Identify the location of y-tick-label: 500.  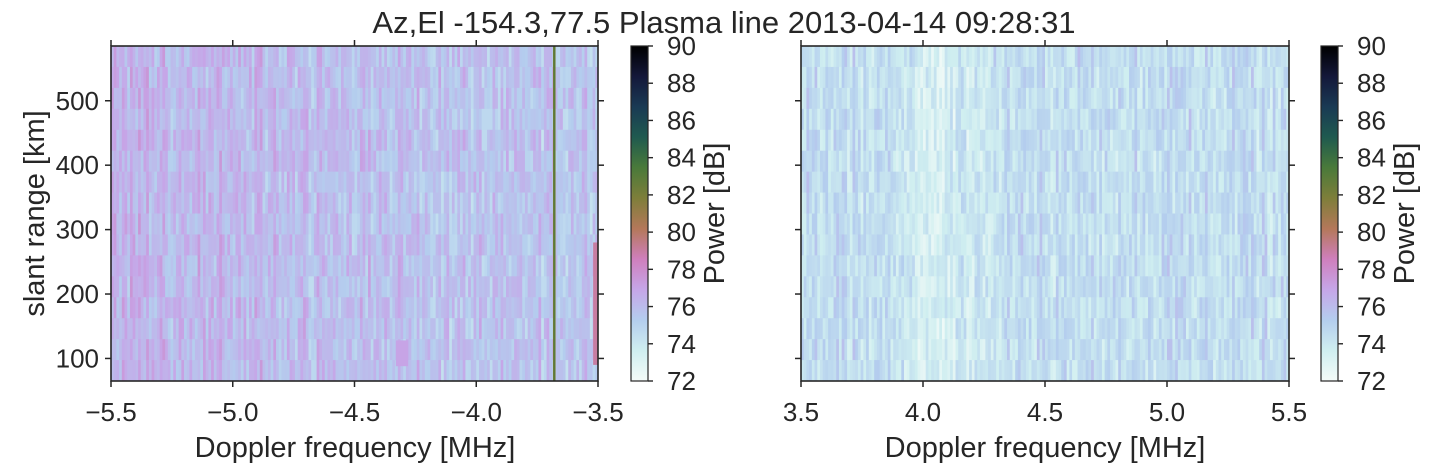
(77, 101).